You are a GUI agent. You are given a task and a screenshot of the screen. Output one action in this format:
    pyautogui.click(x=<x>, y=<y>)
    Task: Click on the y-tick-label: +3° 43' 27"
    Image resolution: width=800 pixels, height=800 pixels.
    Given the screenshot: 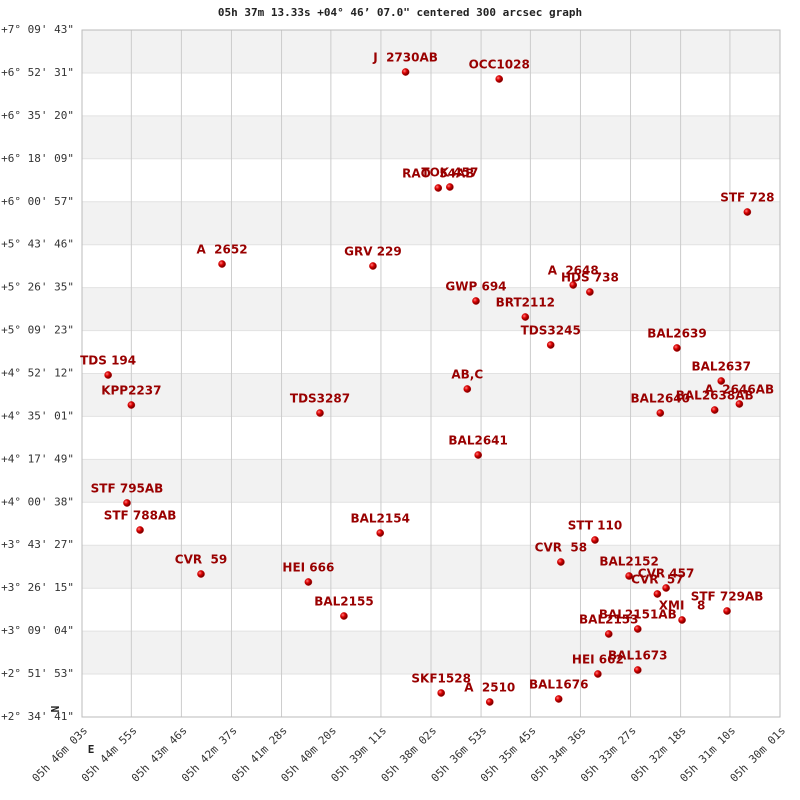 What is the action you would take?
    pyautogui.click(x=37, y=544)
    